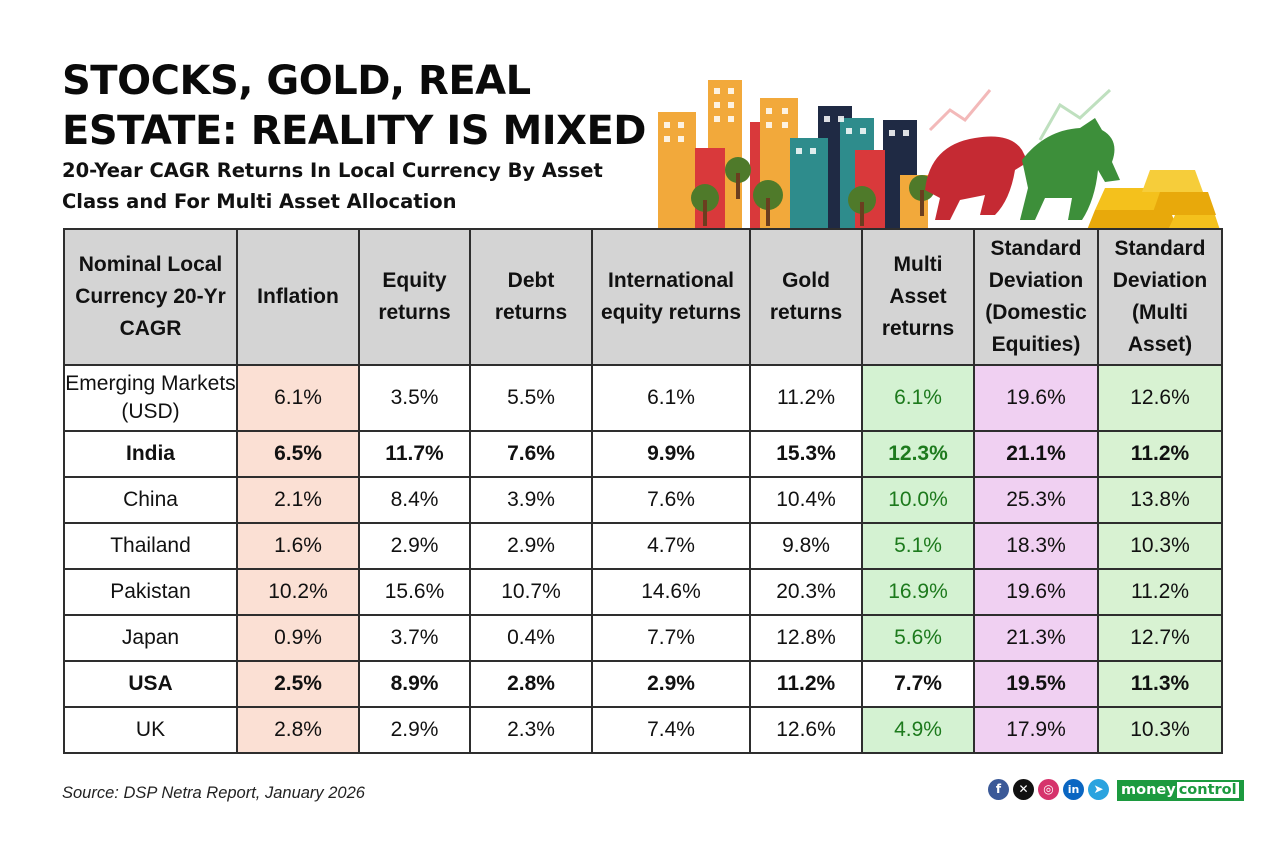 This screenshot has width=1280, height=864. Describe the element at coordinates (918, 500) in the screenshot. I see `cell-multi-asset: 10.0%` at that location.